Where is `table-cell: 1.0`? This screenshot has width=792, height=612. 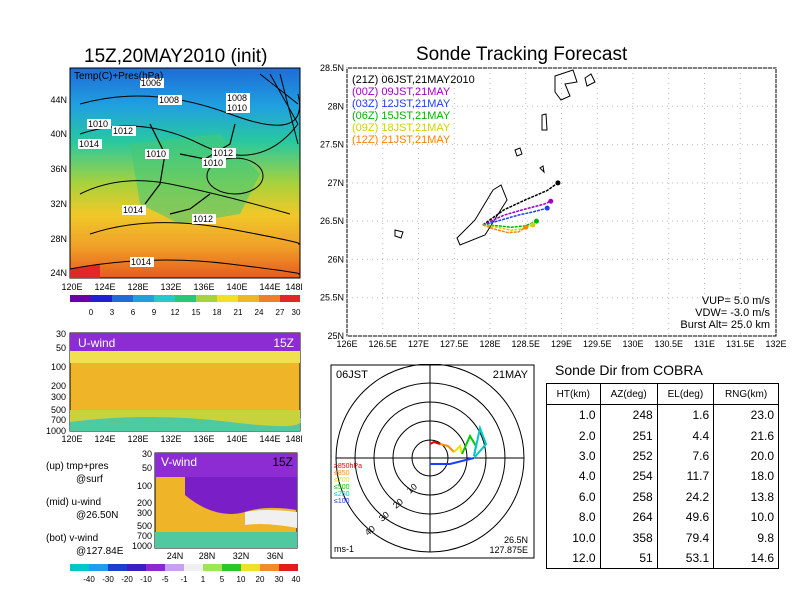 table-cell: 1.0 is located at coordinates (573, 415).